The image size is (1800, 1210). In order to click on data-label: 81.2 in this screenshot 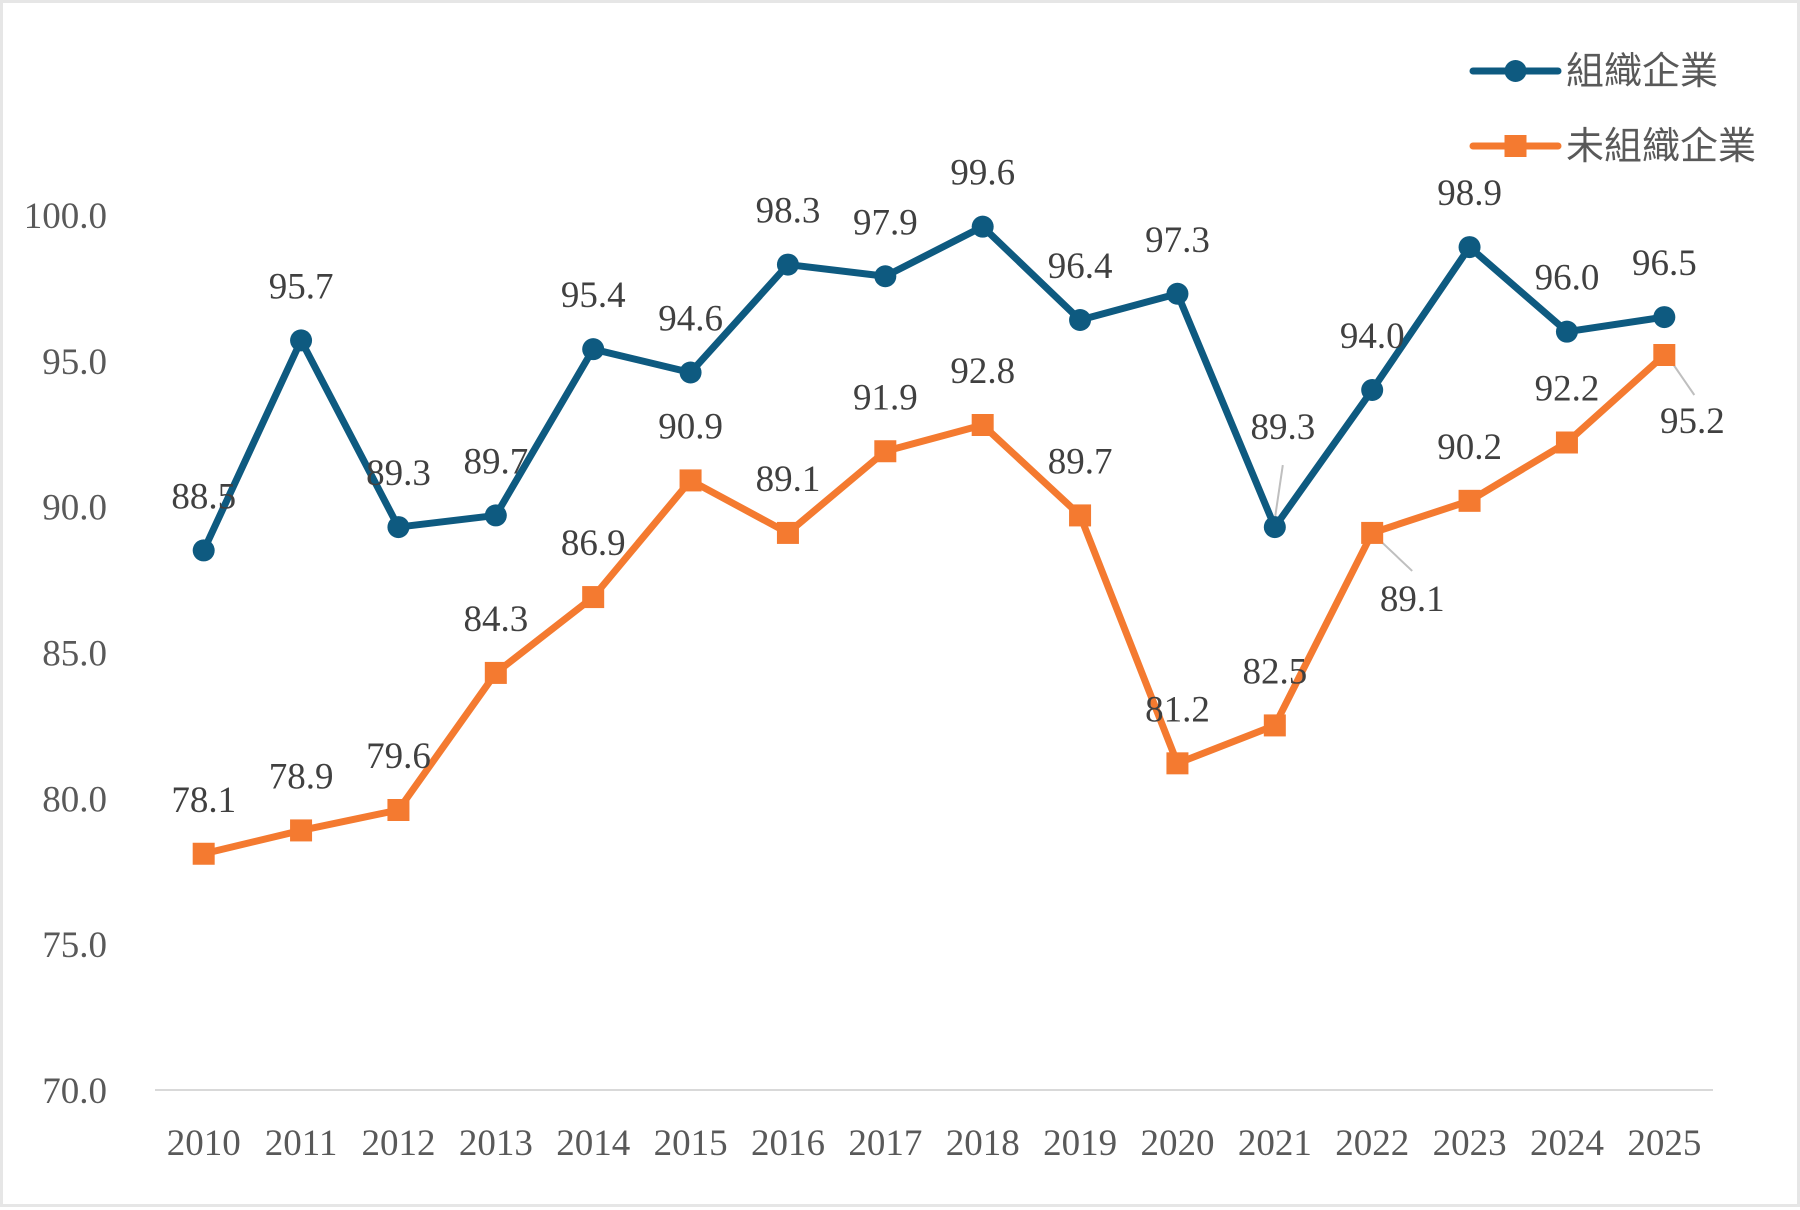, I will do `click(1177, 709)`.